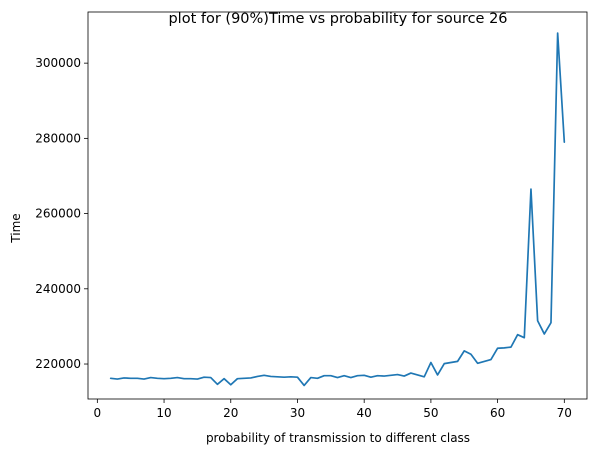  I want to click on y-tick-label: 220000, so click(58, 364).